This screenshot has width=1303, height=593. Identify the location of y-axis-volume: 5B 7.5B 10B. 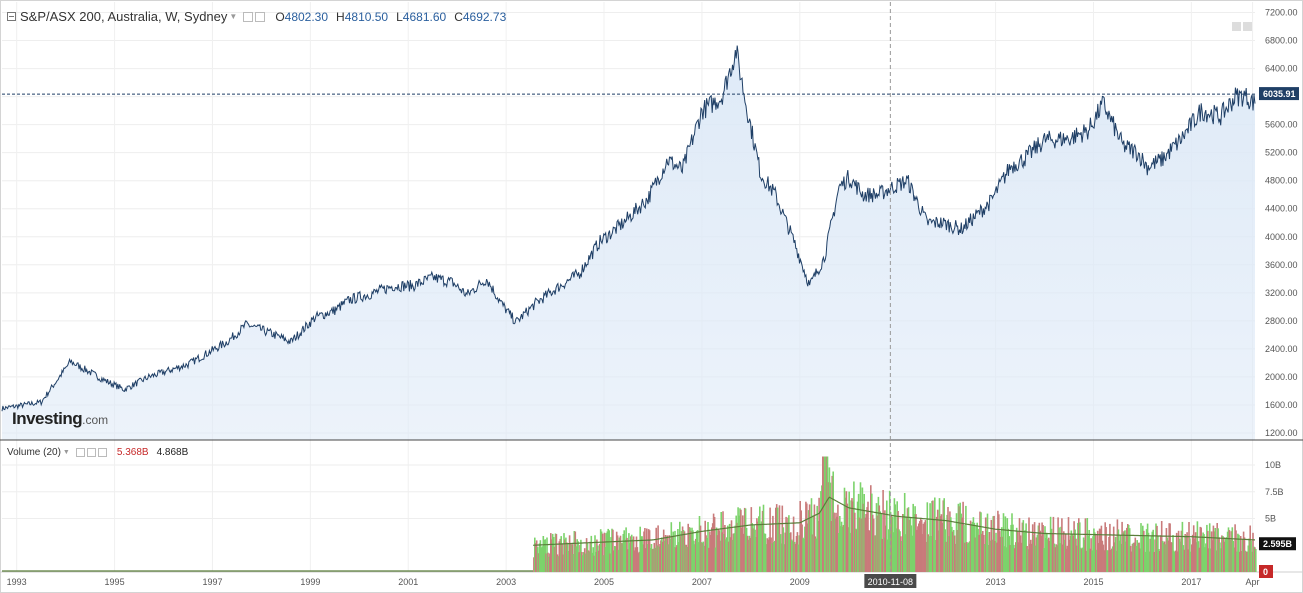
(1274, 491).